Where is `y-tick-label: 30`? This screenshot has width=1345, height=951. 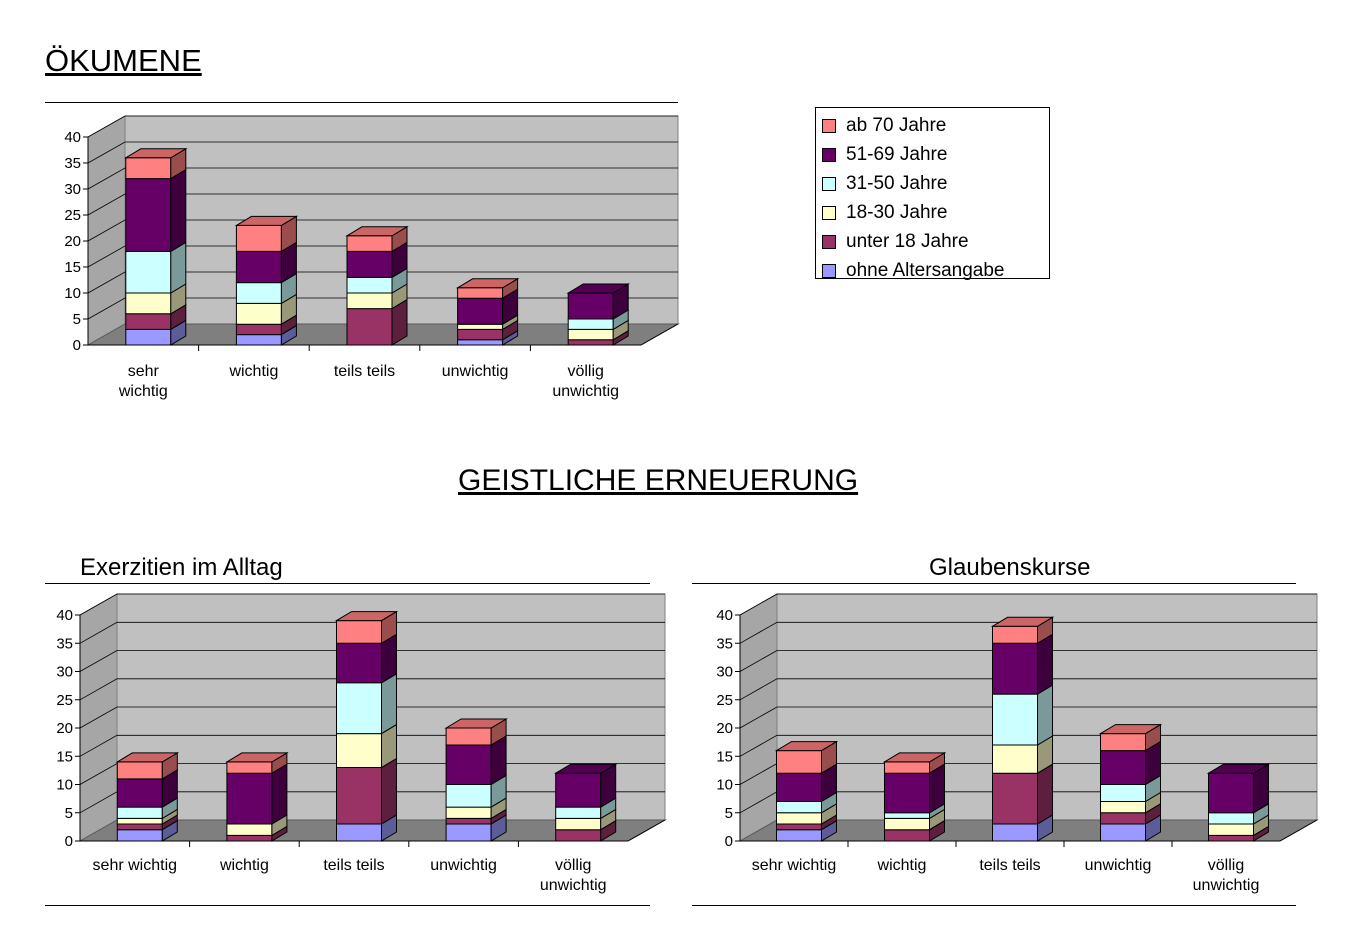 y-tick-label: 30 is located at coordinates (724, 672).